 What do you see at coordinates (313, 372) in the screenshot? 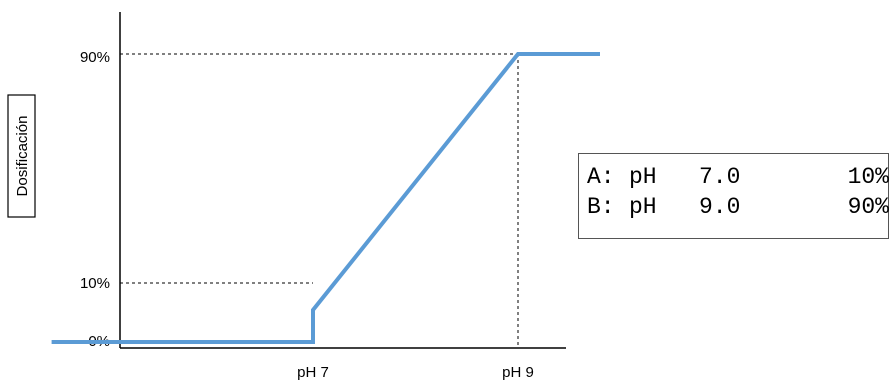
I see `x-tick-label-ph7: pH 7` at bounding box center [313, 372].